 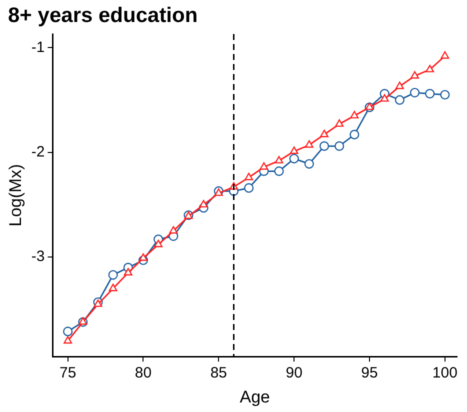 I want to click on y-tick-label: -2, so click(x=38, y=151).